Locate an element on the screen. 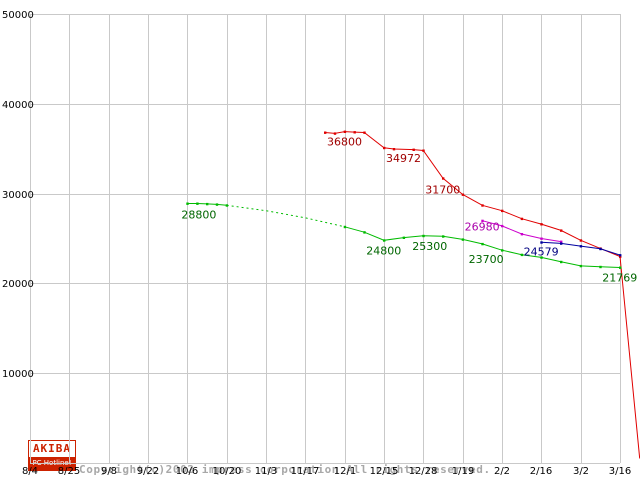 This screenshot has width=640, height=480. x-tick-label: 9/8 is located at coordinates (109, 471).